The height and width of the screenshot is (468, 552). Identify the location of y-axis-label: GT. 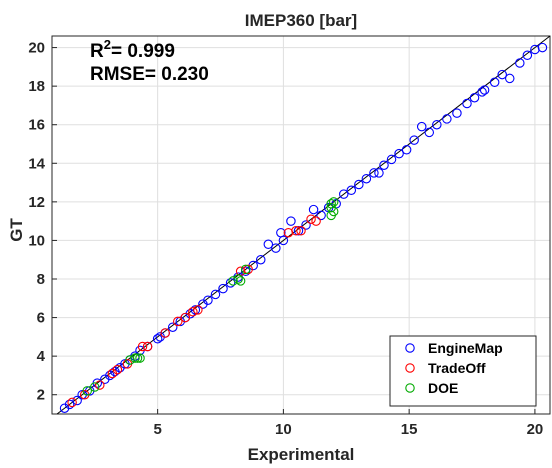
(16, 230).